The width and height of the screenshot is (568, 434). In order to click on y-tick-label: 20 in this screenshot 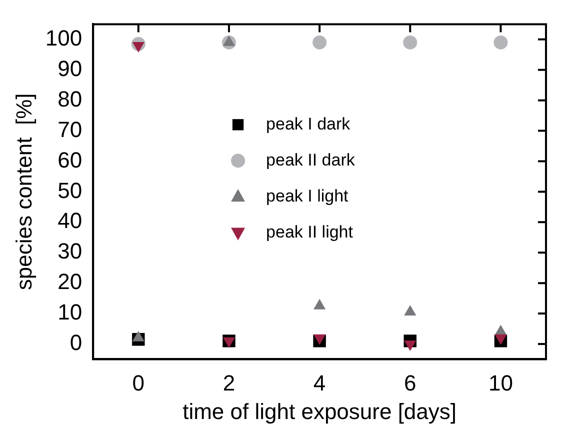, I will do `click(70, 281)`.